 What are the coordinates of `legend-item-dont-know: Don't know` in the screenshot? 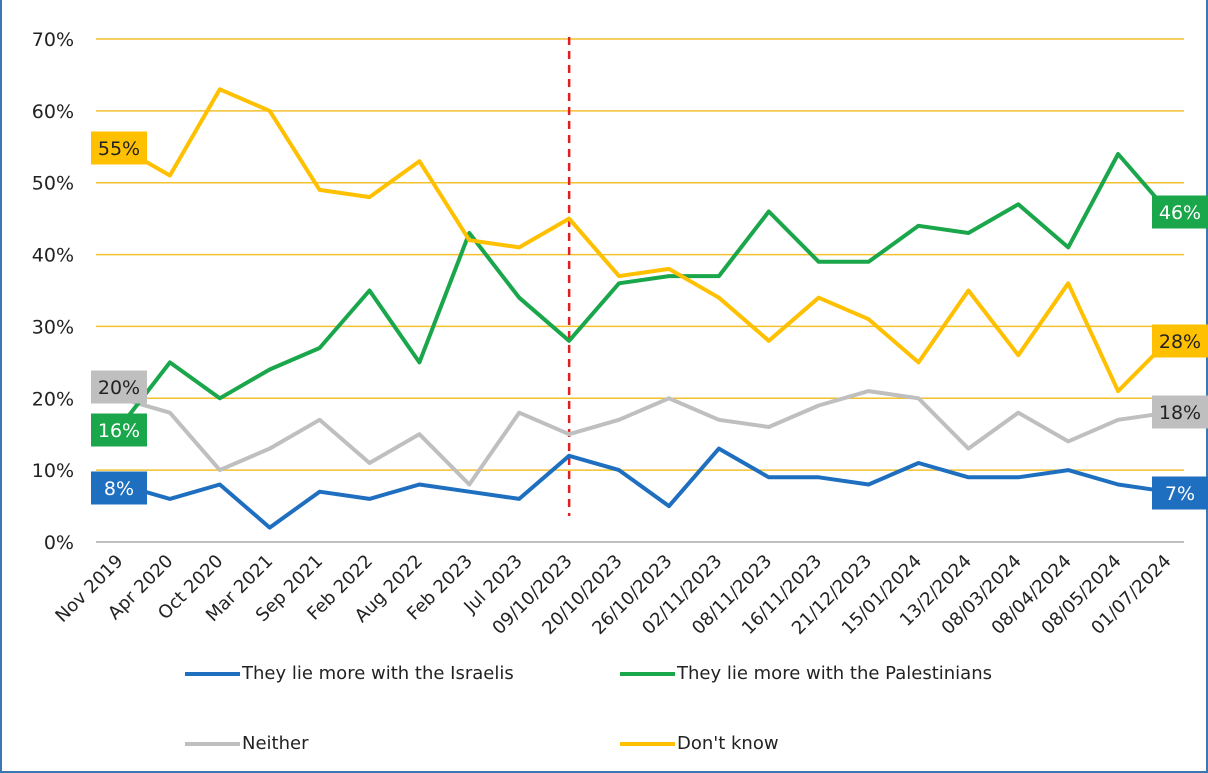 It's located at (699, 743).